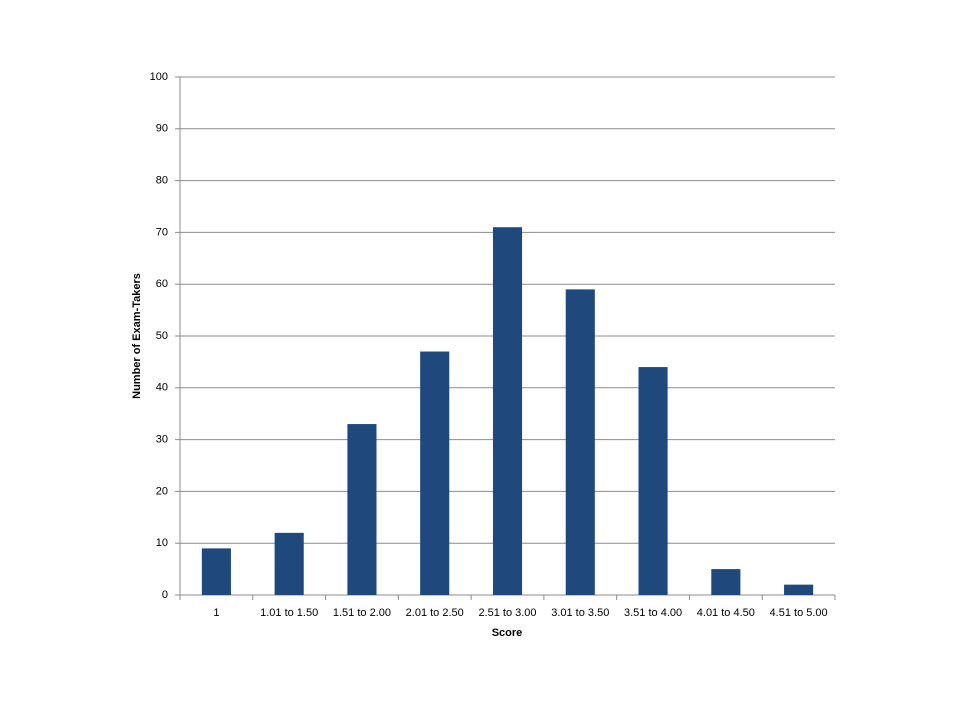 The width and height of the screenshot is (960, 720). What do you see at coordinates (159, 77) in the screenshot?
I see `y-tick-label: 100` at bounding box center [159, 77].